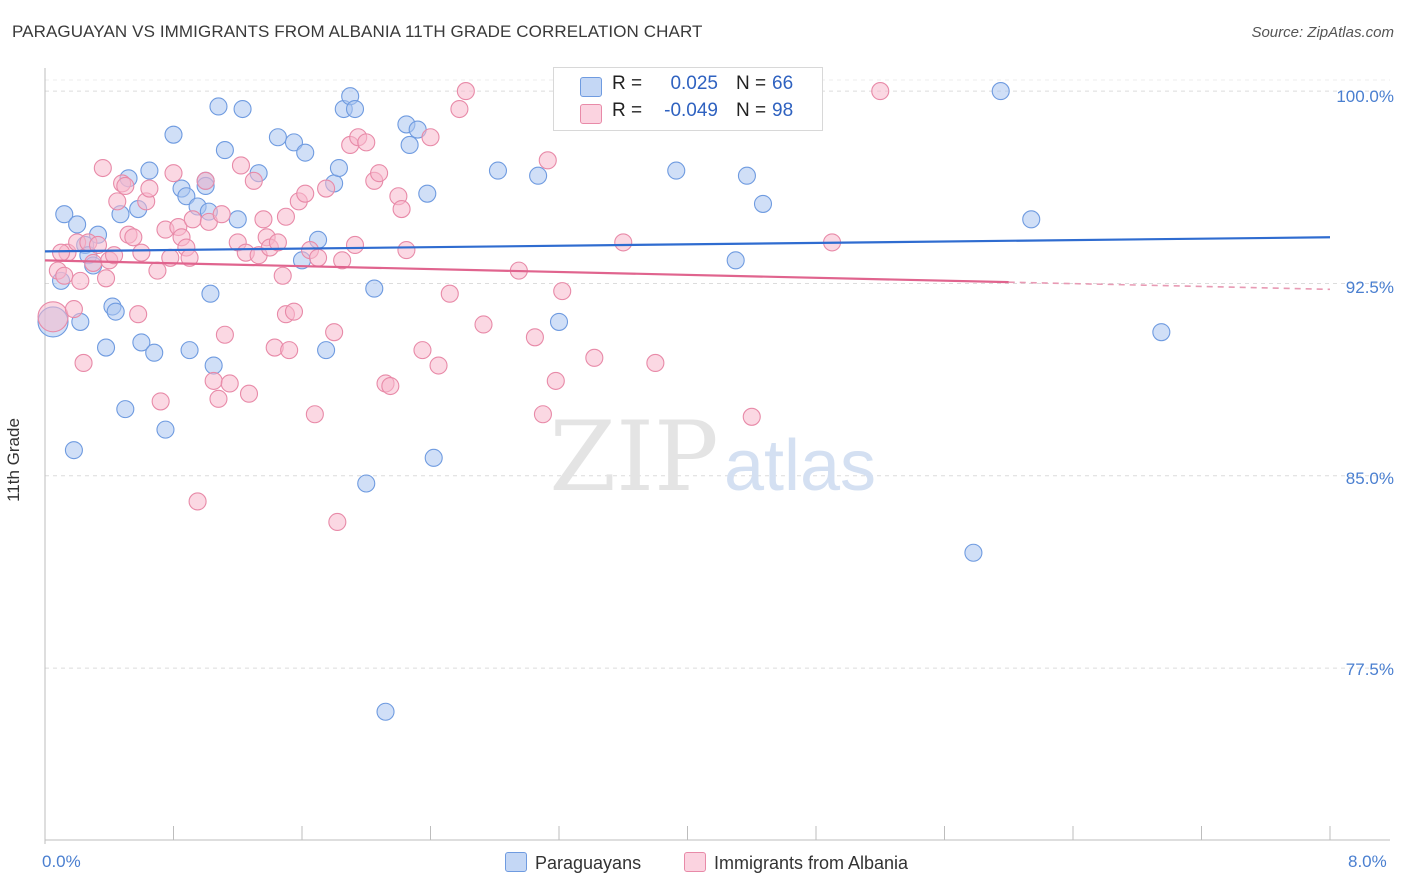 The height and width of the screenshot is (892, 1406). What do you see at coordinates (783, 83) in the screenshot?
I see `legend-n-value: 66` at bounding box center [783, 83].